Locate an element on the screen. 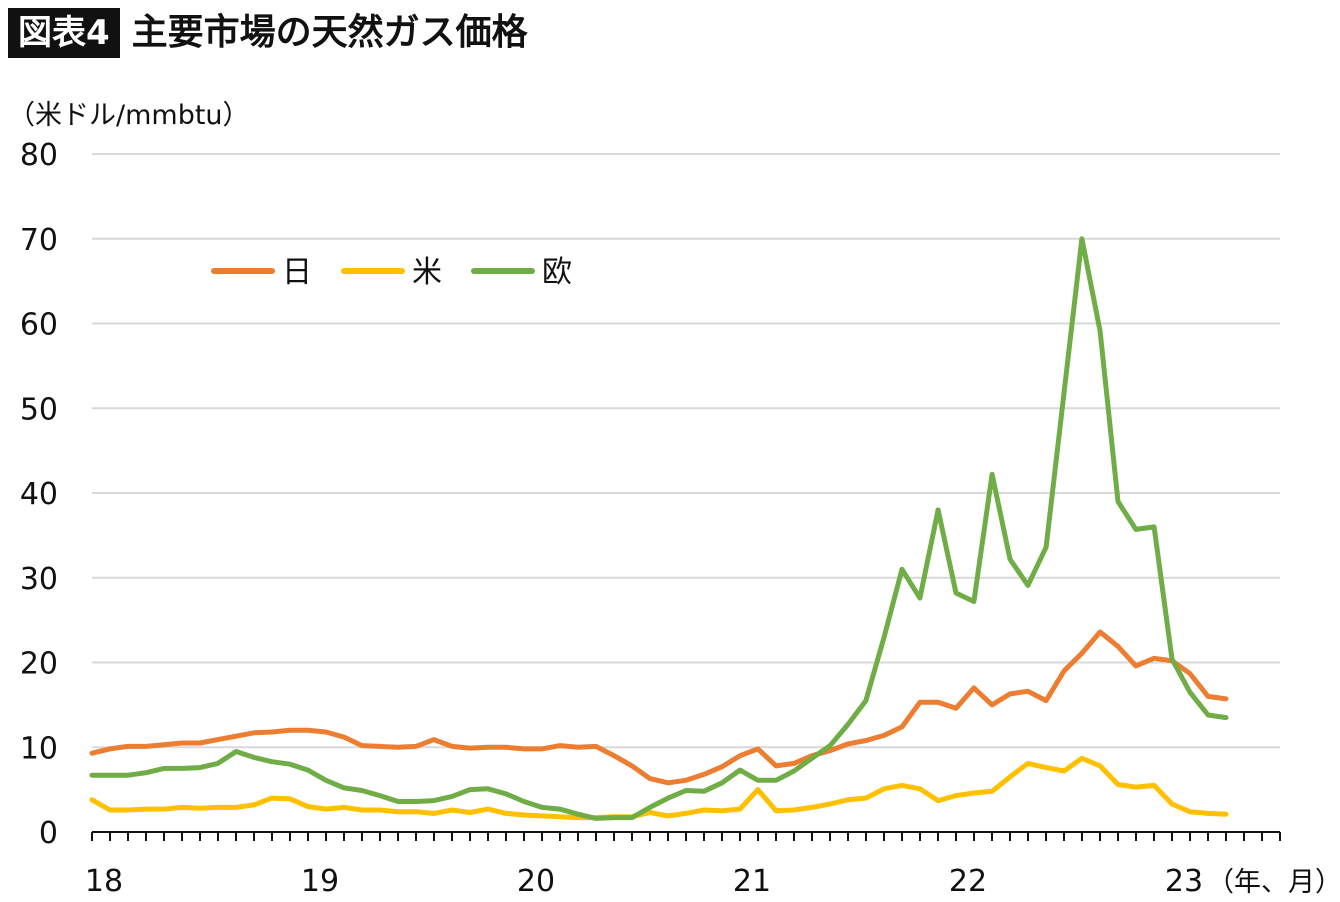 This screenshot has height=902, width=1340. x-tick-label: 21 is located at coordinates (752, 881).